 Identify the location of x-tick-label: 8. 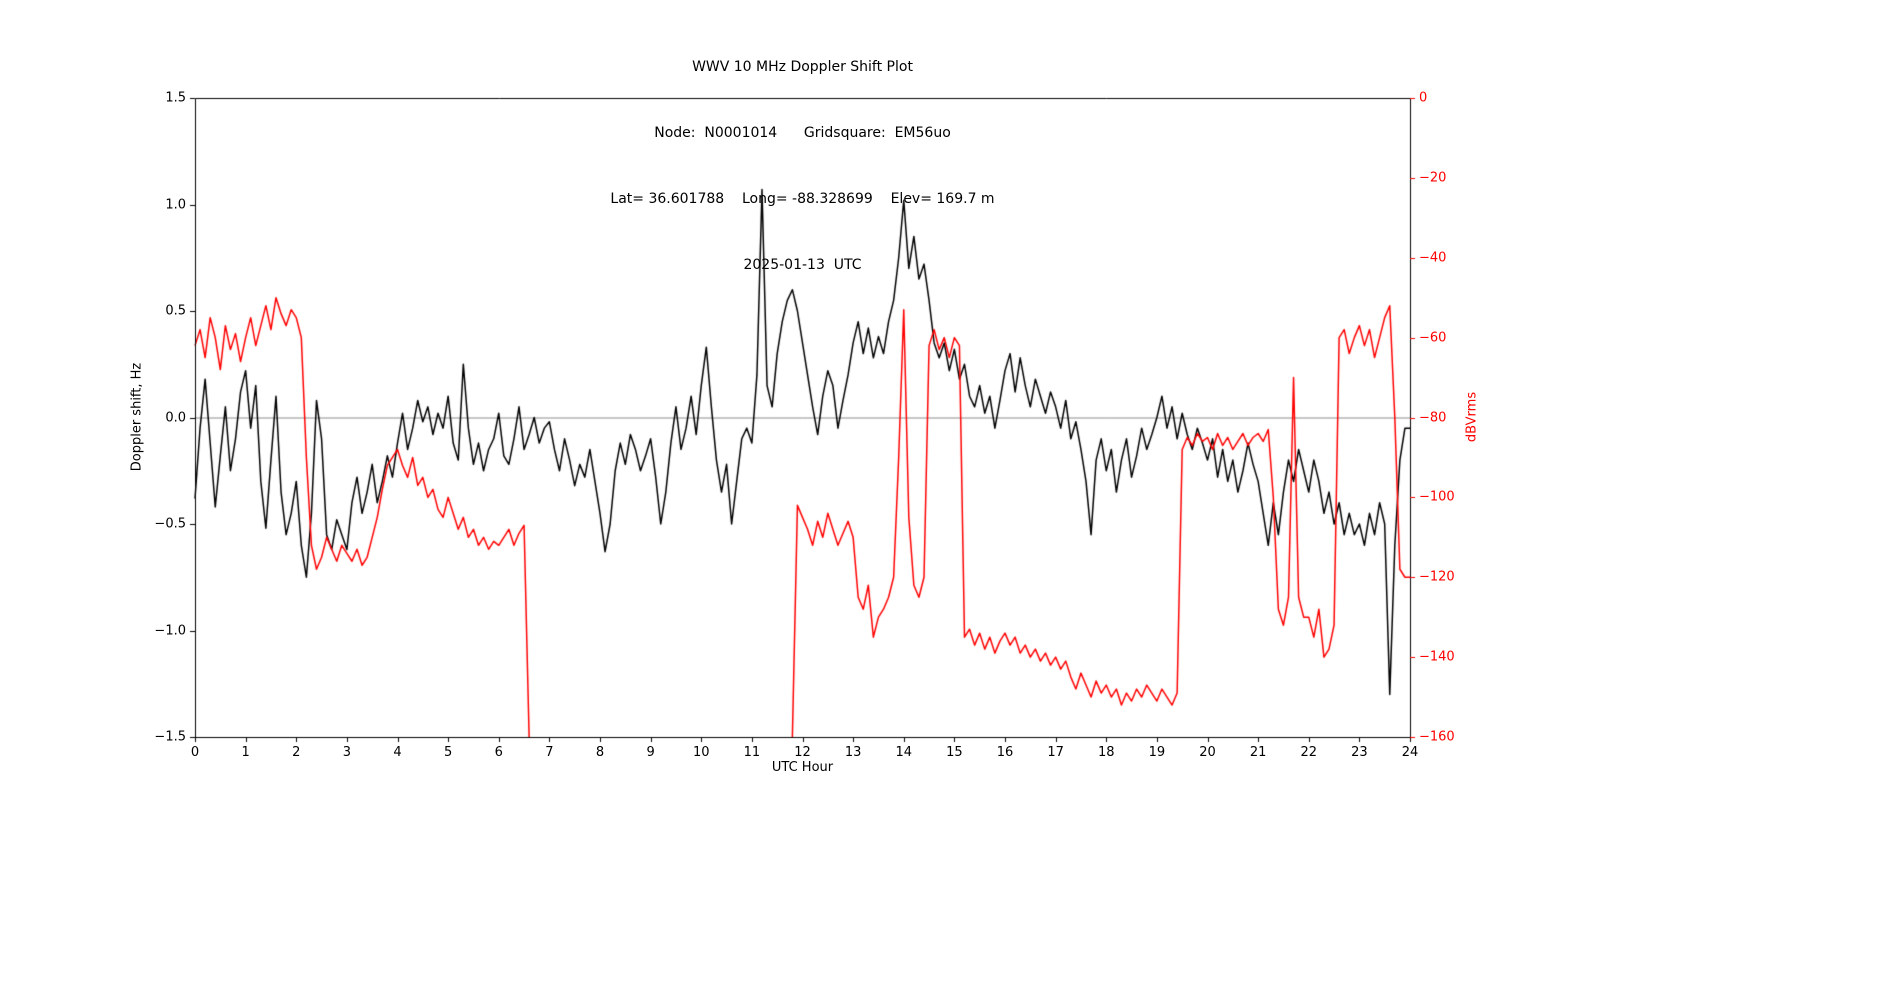
(600, 752).